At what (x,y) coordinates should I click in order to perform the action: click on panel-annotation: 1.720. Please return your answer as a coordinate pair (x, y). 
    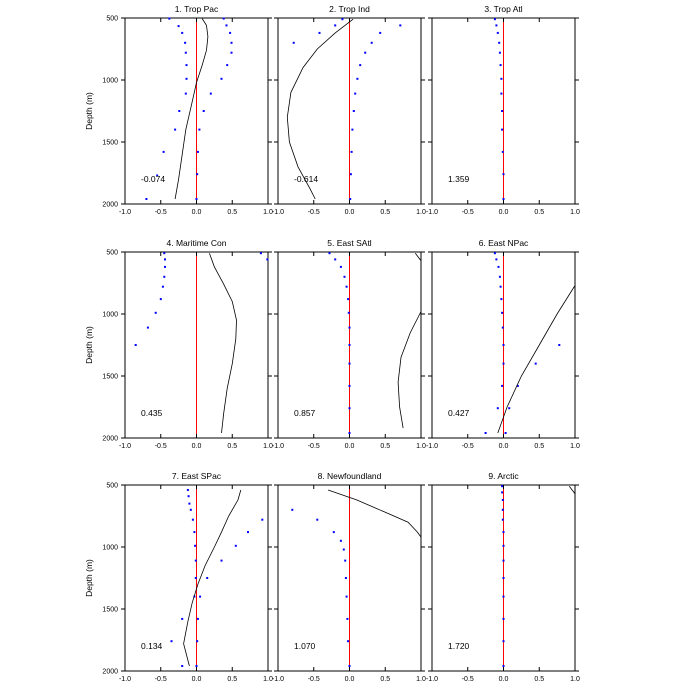
    Looking at the image, I should click on (459, 646).